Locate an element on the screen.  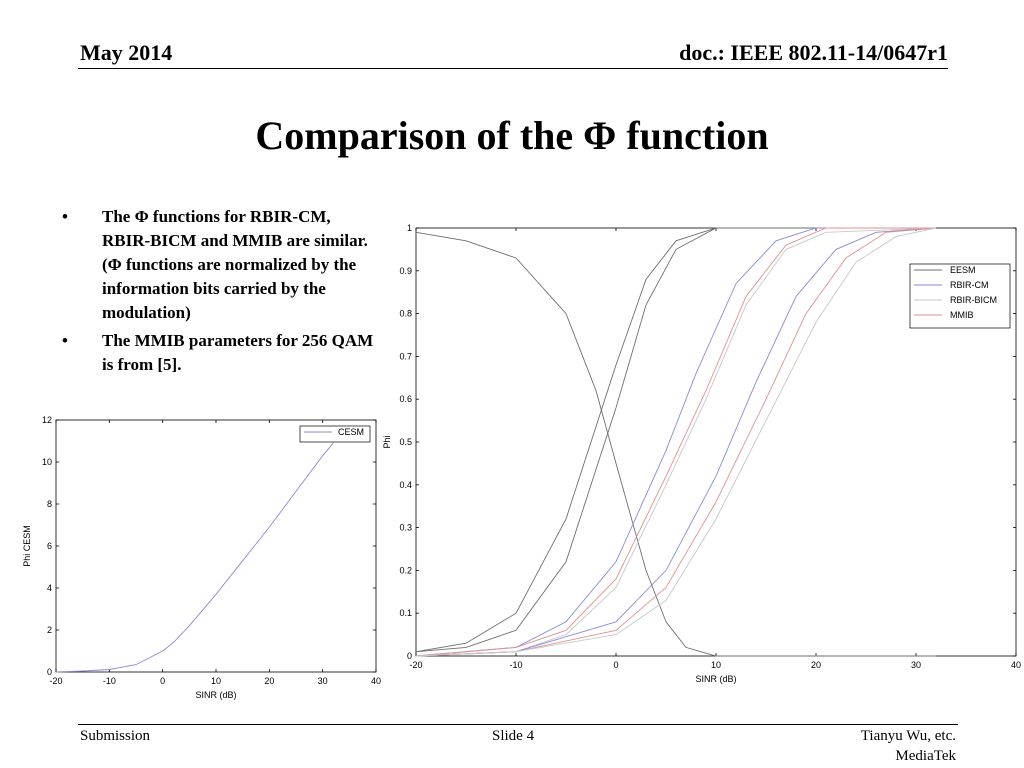
y-tick-label: 1 is located at coordinates (409, 228).